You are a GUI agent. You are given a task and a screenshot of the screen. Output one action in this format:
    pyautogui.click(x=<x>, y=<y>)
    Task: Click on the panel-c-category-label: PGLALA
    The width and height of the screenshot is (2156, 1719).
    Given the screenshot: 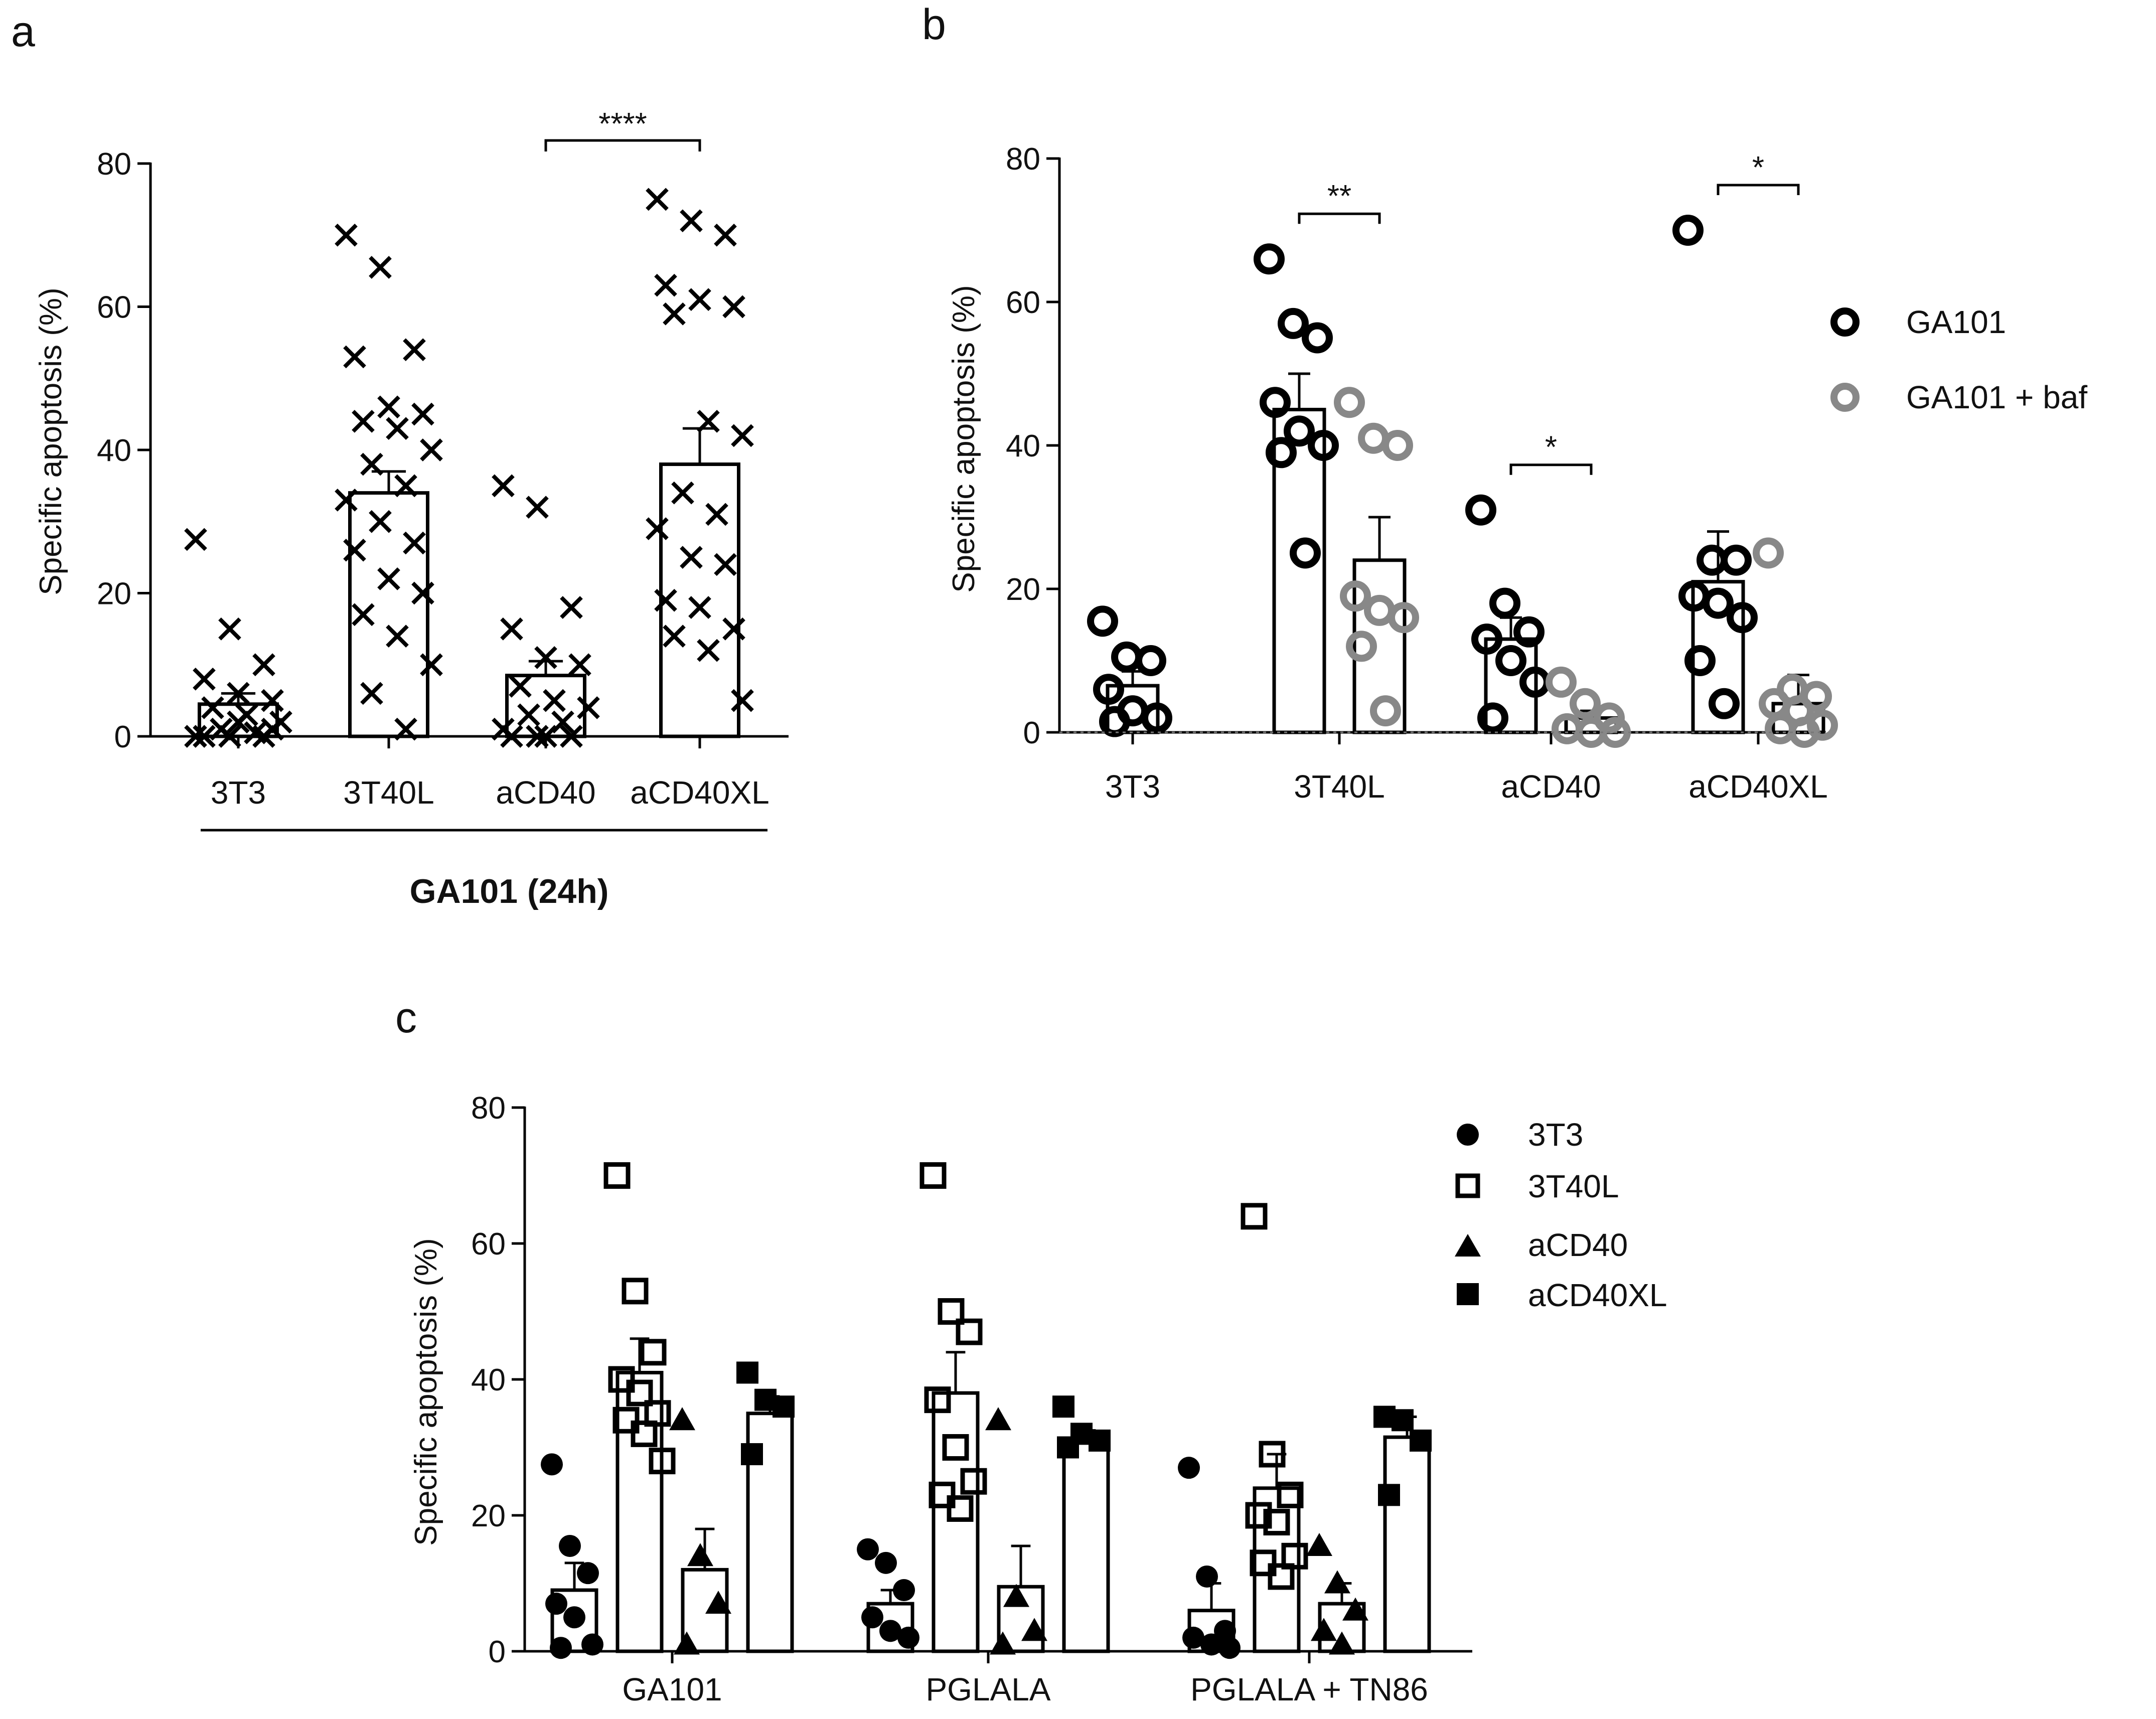 What is the action you would take?
    pyautogui.click(x=988, y=1689)
    